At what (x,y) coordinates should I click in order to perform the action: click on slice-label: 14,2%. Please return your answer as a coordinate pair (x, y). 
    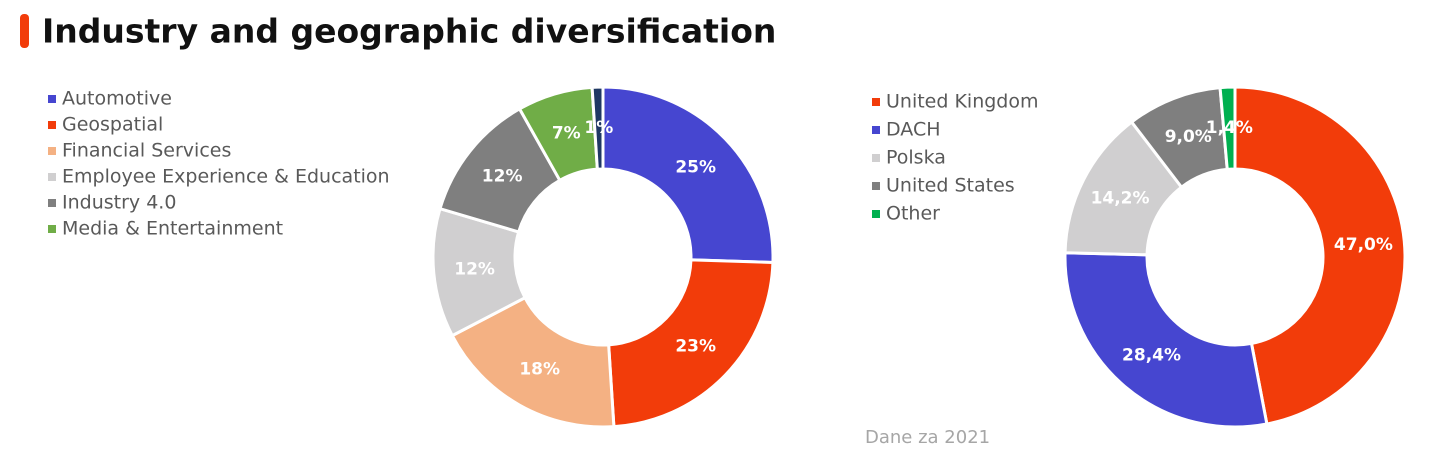
    Looking at the image, I should click on (1120, 198).